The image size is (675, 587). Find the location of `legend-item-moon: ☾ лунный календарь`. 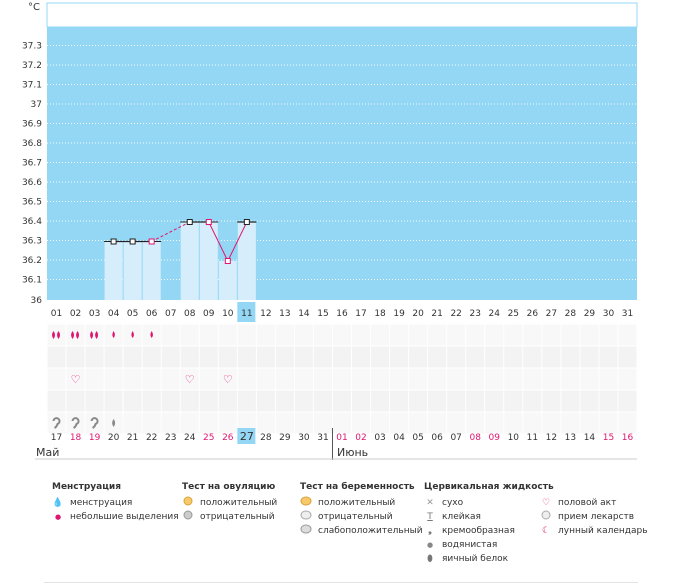

legend-item-moon: ☾ лунный календарь is located at coordinates (594, 531).